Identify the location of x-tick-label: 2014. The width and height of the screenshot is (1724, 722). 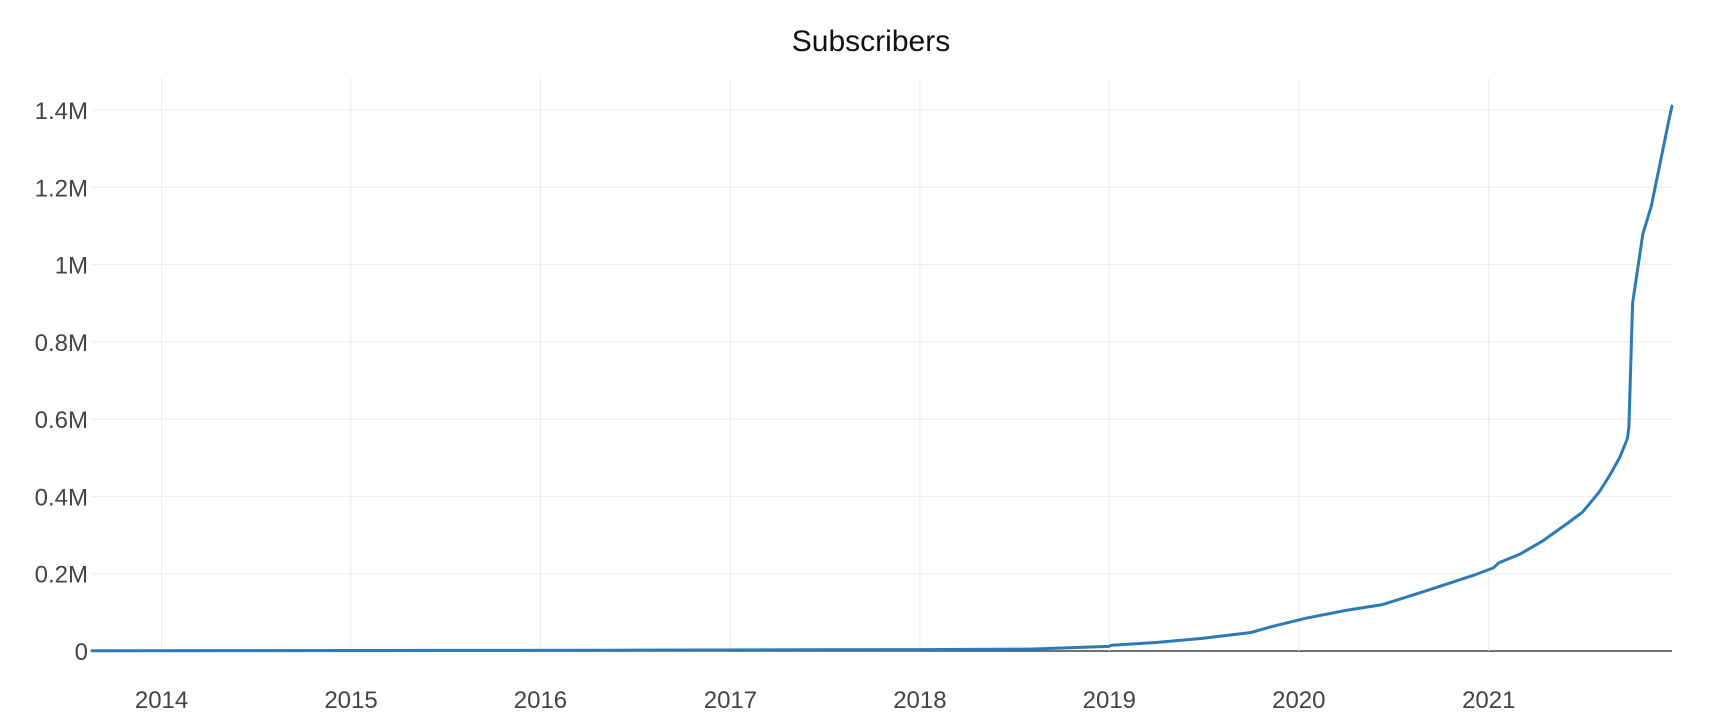
(161, 700).